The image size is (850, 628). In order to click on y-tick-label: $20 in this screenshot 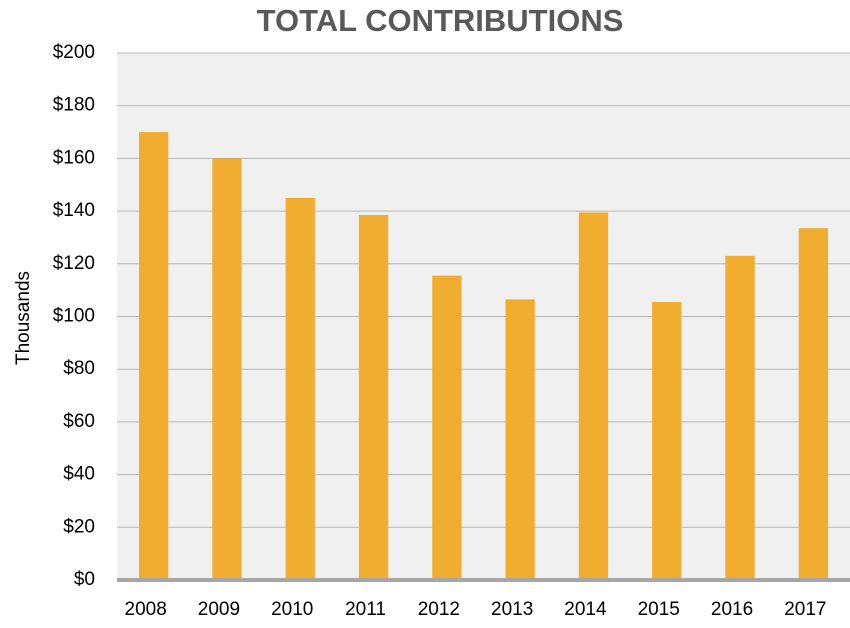, I will do `click(79, 526)`.